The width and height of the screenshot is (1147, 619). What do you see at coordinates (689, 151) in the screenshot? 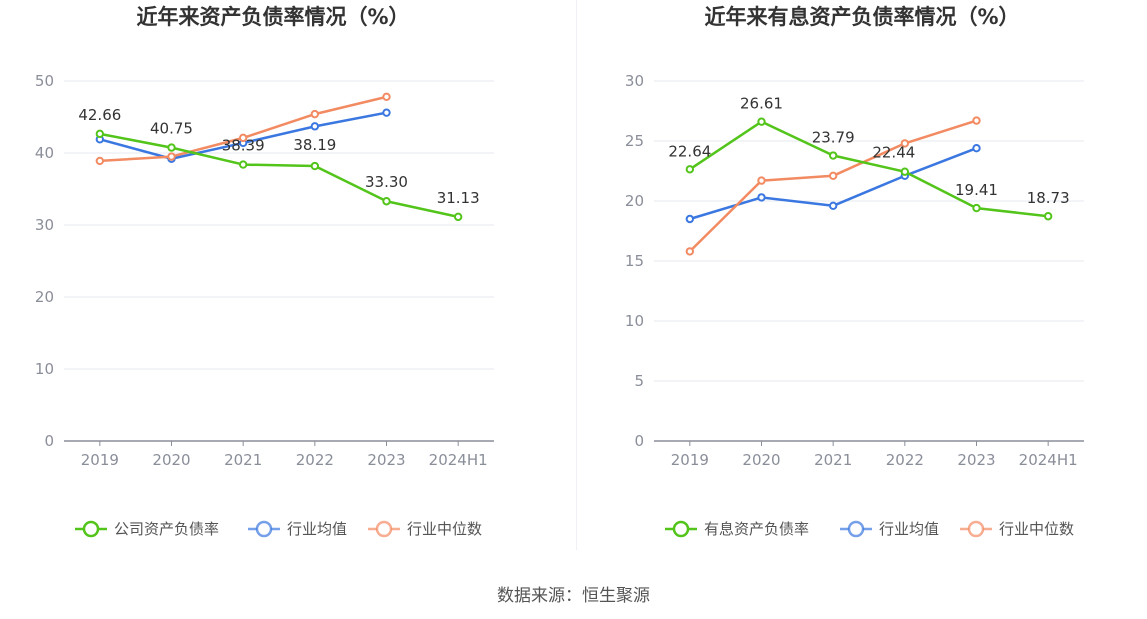
I see `data-label: 22.64` at bounding box center [689, 151].